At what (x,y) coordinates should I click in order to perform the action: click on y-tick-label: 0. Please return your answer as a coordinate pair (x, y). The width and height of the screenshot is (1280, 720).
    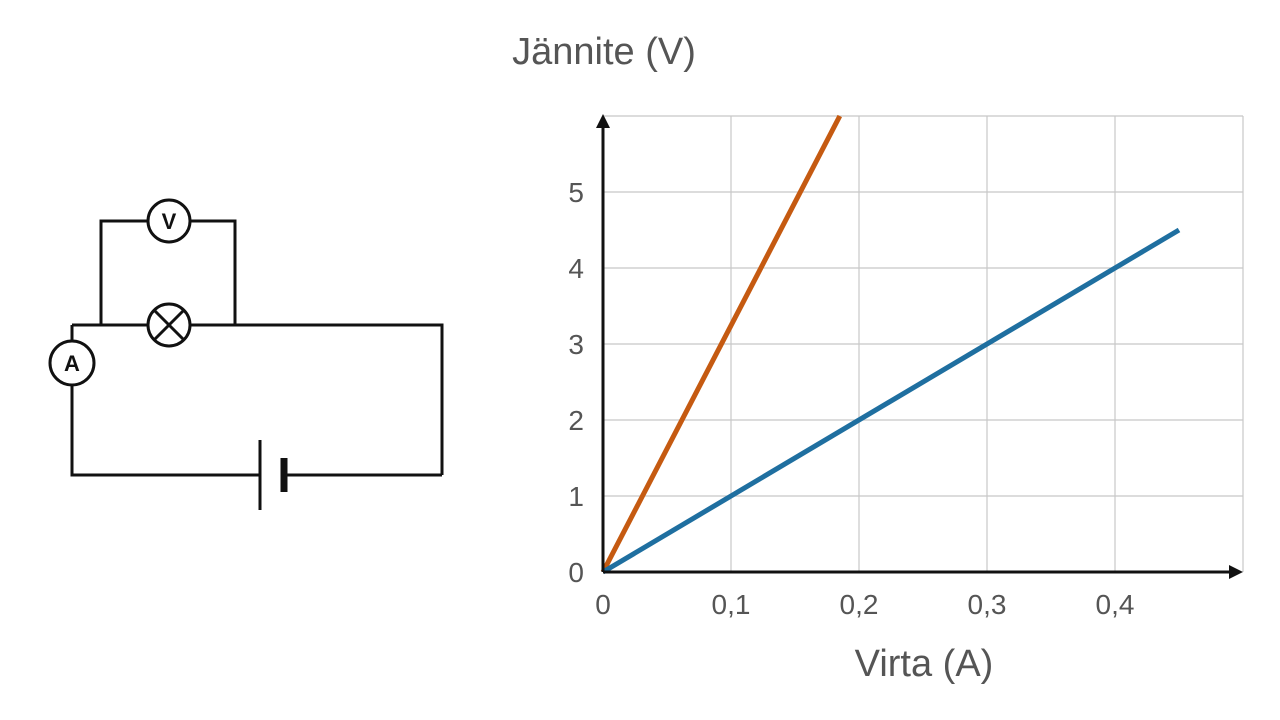
    Looking at the image, I should click on (576, 572).